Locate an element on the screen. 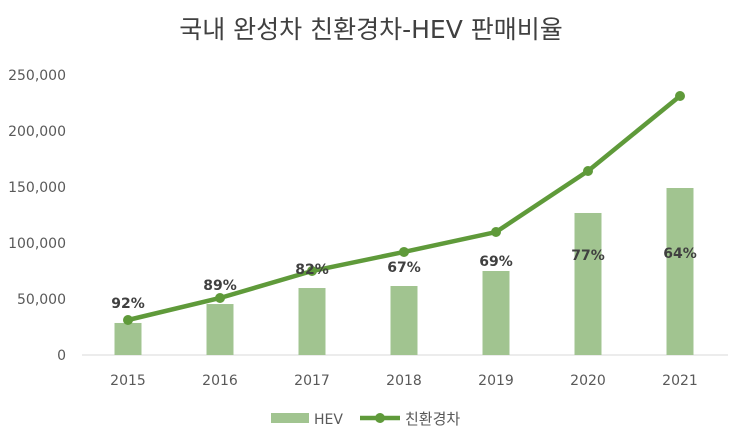  x-tick-label: 2015 is located at coordinates (128, 381).